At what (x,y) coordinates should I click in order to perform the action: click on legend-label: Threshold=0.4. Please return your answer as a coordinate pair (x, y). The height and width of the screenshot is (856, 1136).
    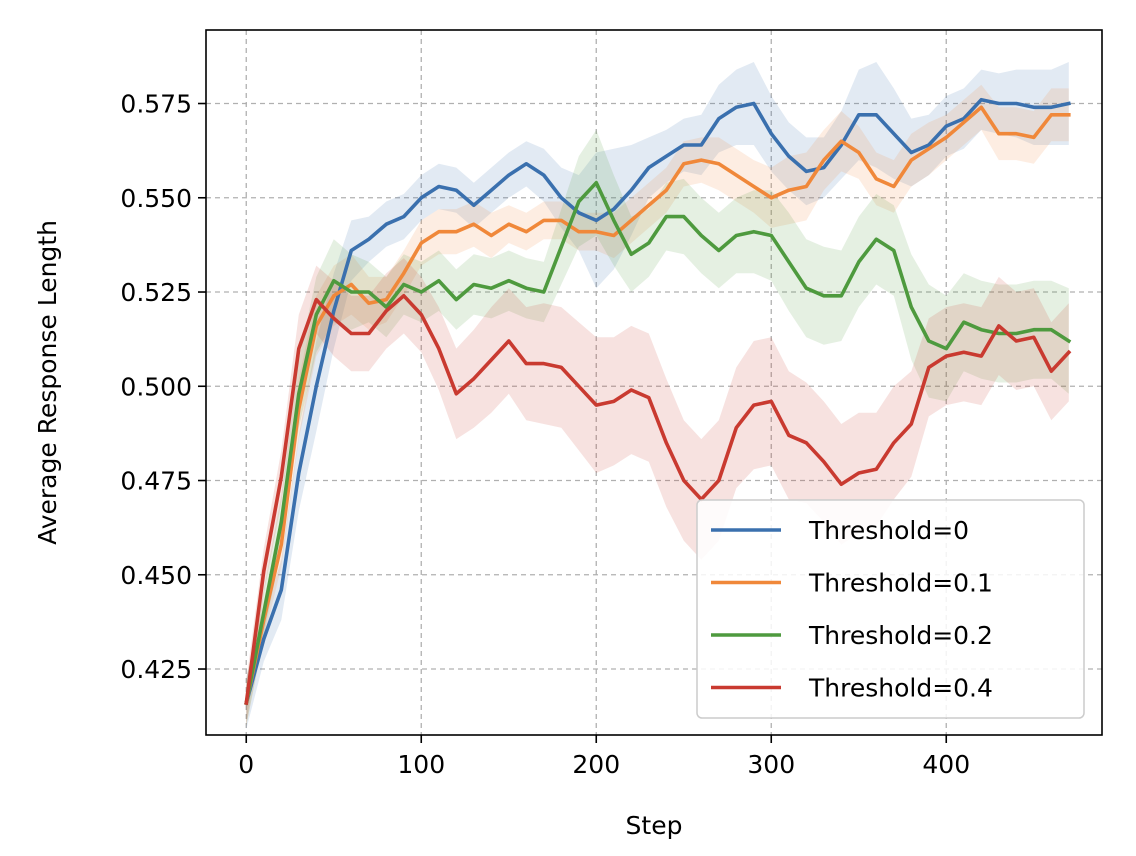
    Looking at the image, I should click on (900, 688).